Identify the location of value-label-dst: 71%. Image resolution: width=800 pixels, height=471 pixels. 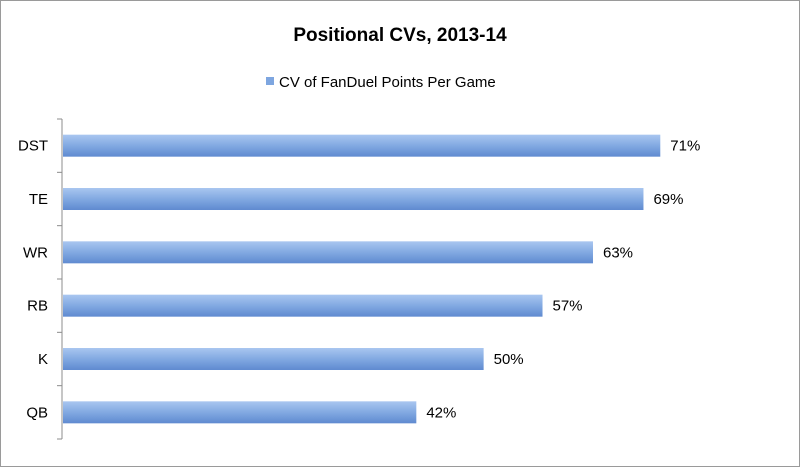
(685, 146).